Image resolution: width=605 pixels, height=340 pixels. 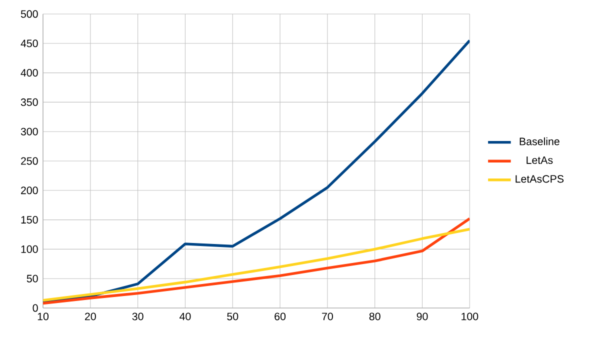 I want to click on x-tick-label: 20, so click(x=90, y=316).